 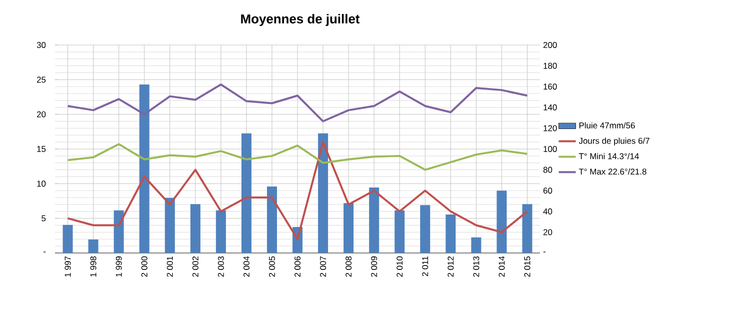 What do you see at coordinates (41, 45) in the screenshot?
I see `y-tick-label: 30` at bounding box center [41, 45].